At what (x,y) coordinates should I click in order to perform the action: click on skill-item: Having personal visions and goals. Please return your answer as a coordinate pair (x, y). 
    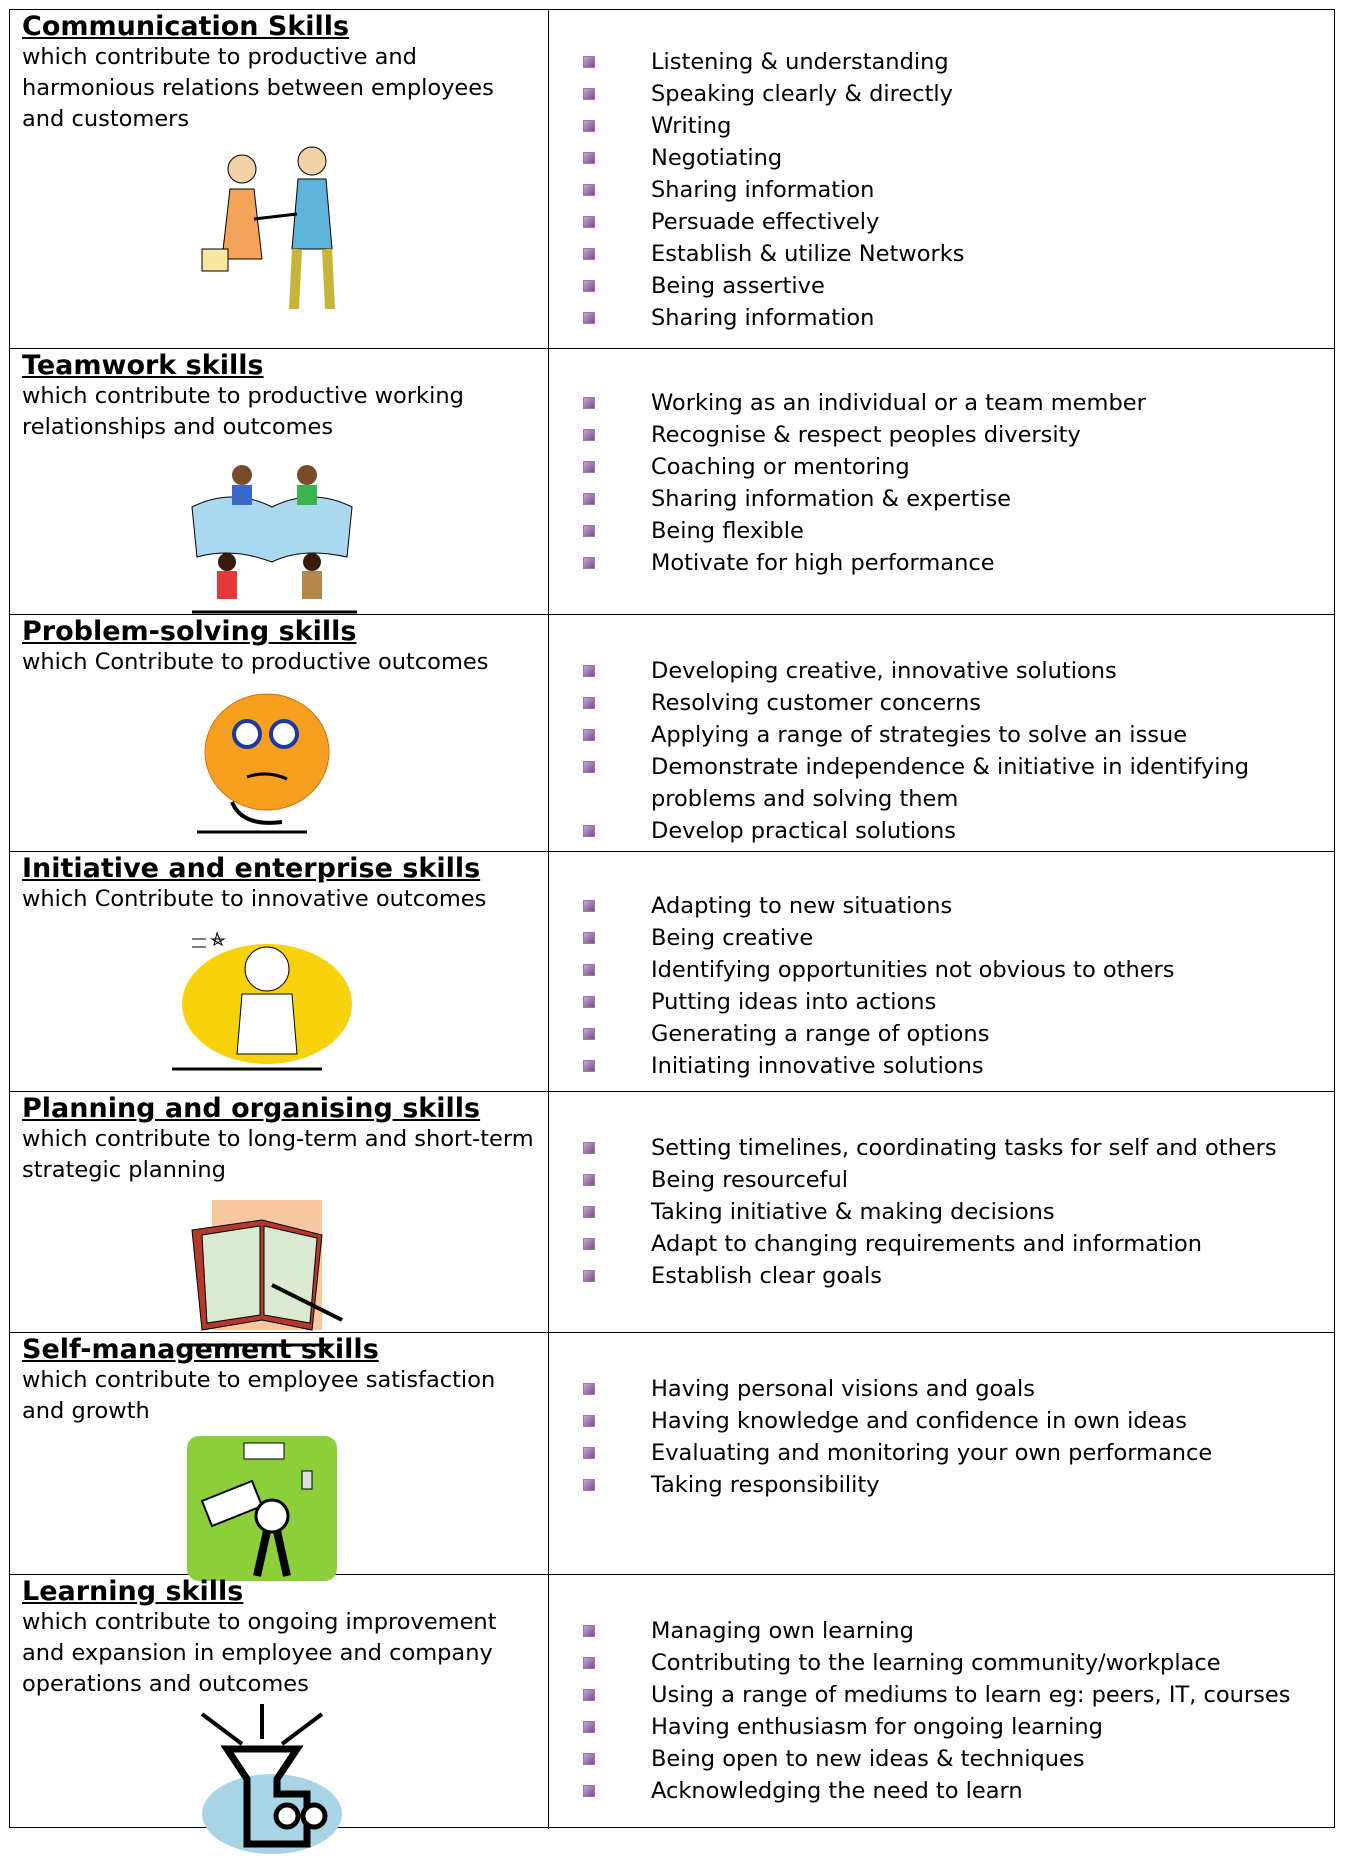
    Looking at the image, I should click on (931, 1389).